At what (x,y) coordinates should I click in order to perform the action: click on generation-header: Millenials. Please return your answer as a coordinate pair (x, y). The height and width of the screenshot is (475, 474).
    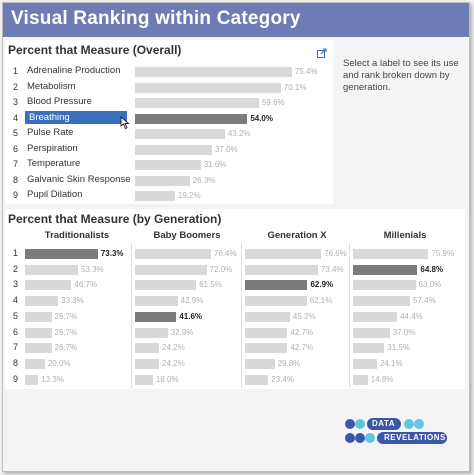
    Looking at the image, I should click on (405, 235).